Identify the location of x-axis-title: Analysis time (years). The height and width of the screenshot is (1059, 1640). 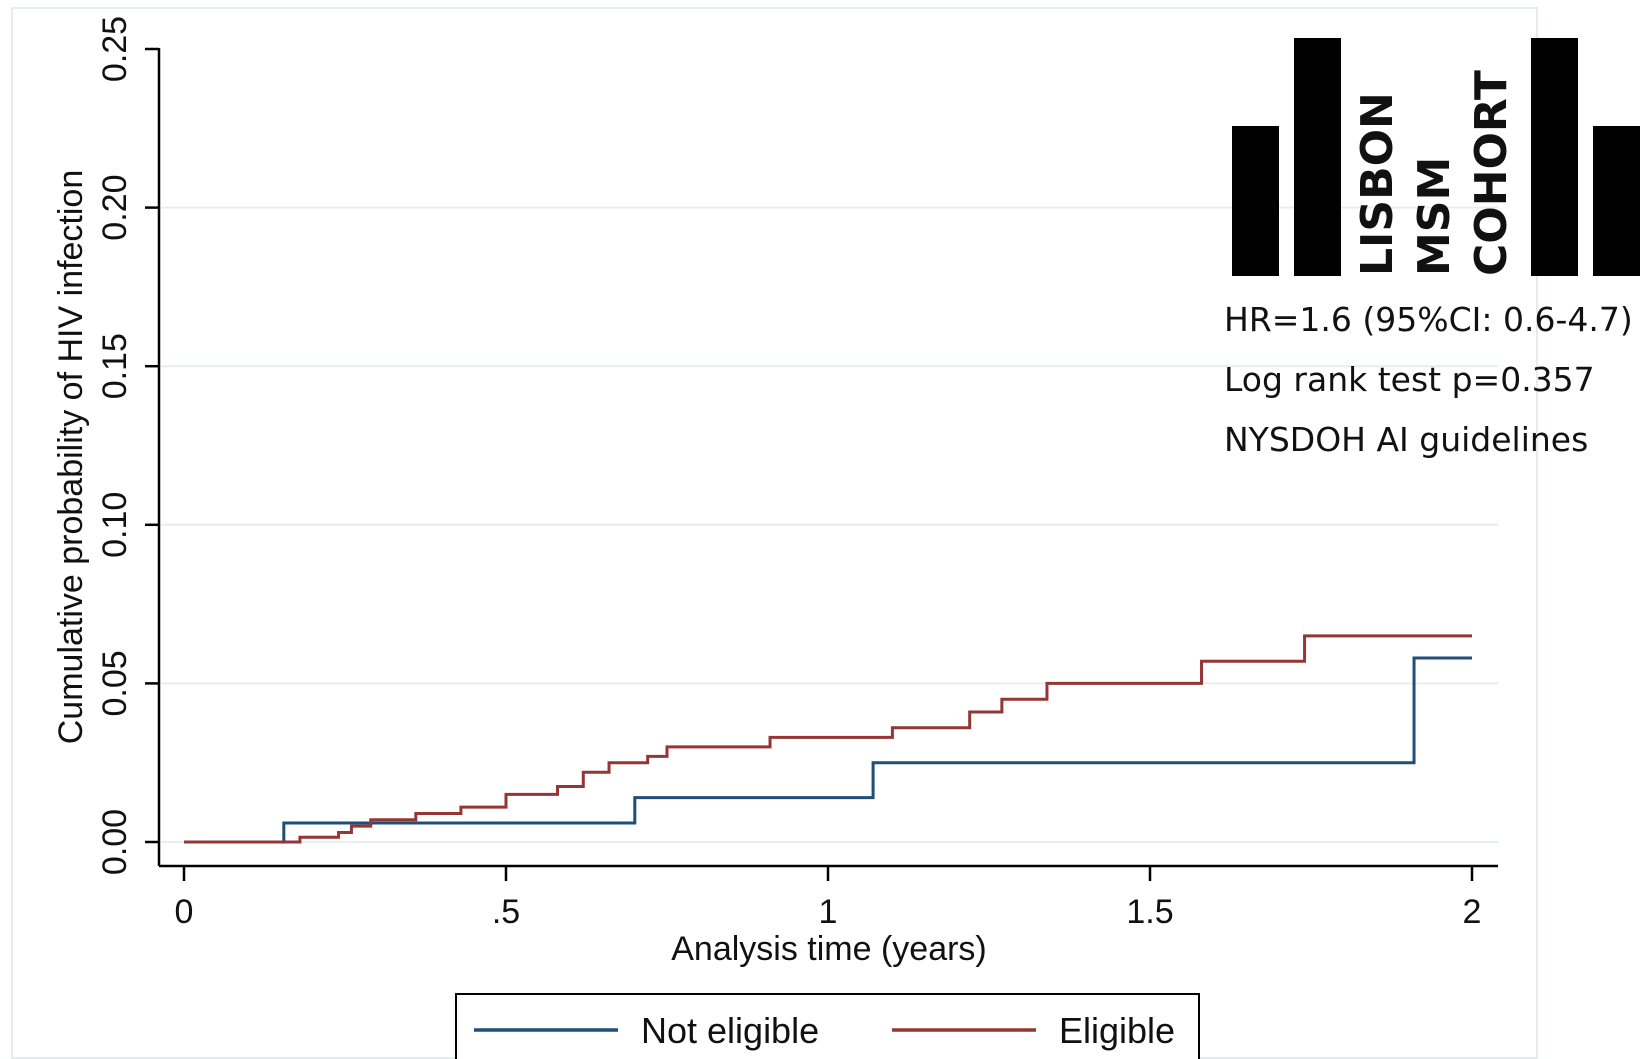
(829, 949).